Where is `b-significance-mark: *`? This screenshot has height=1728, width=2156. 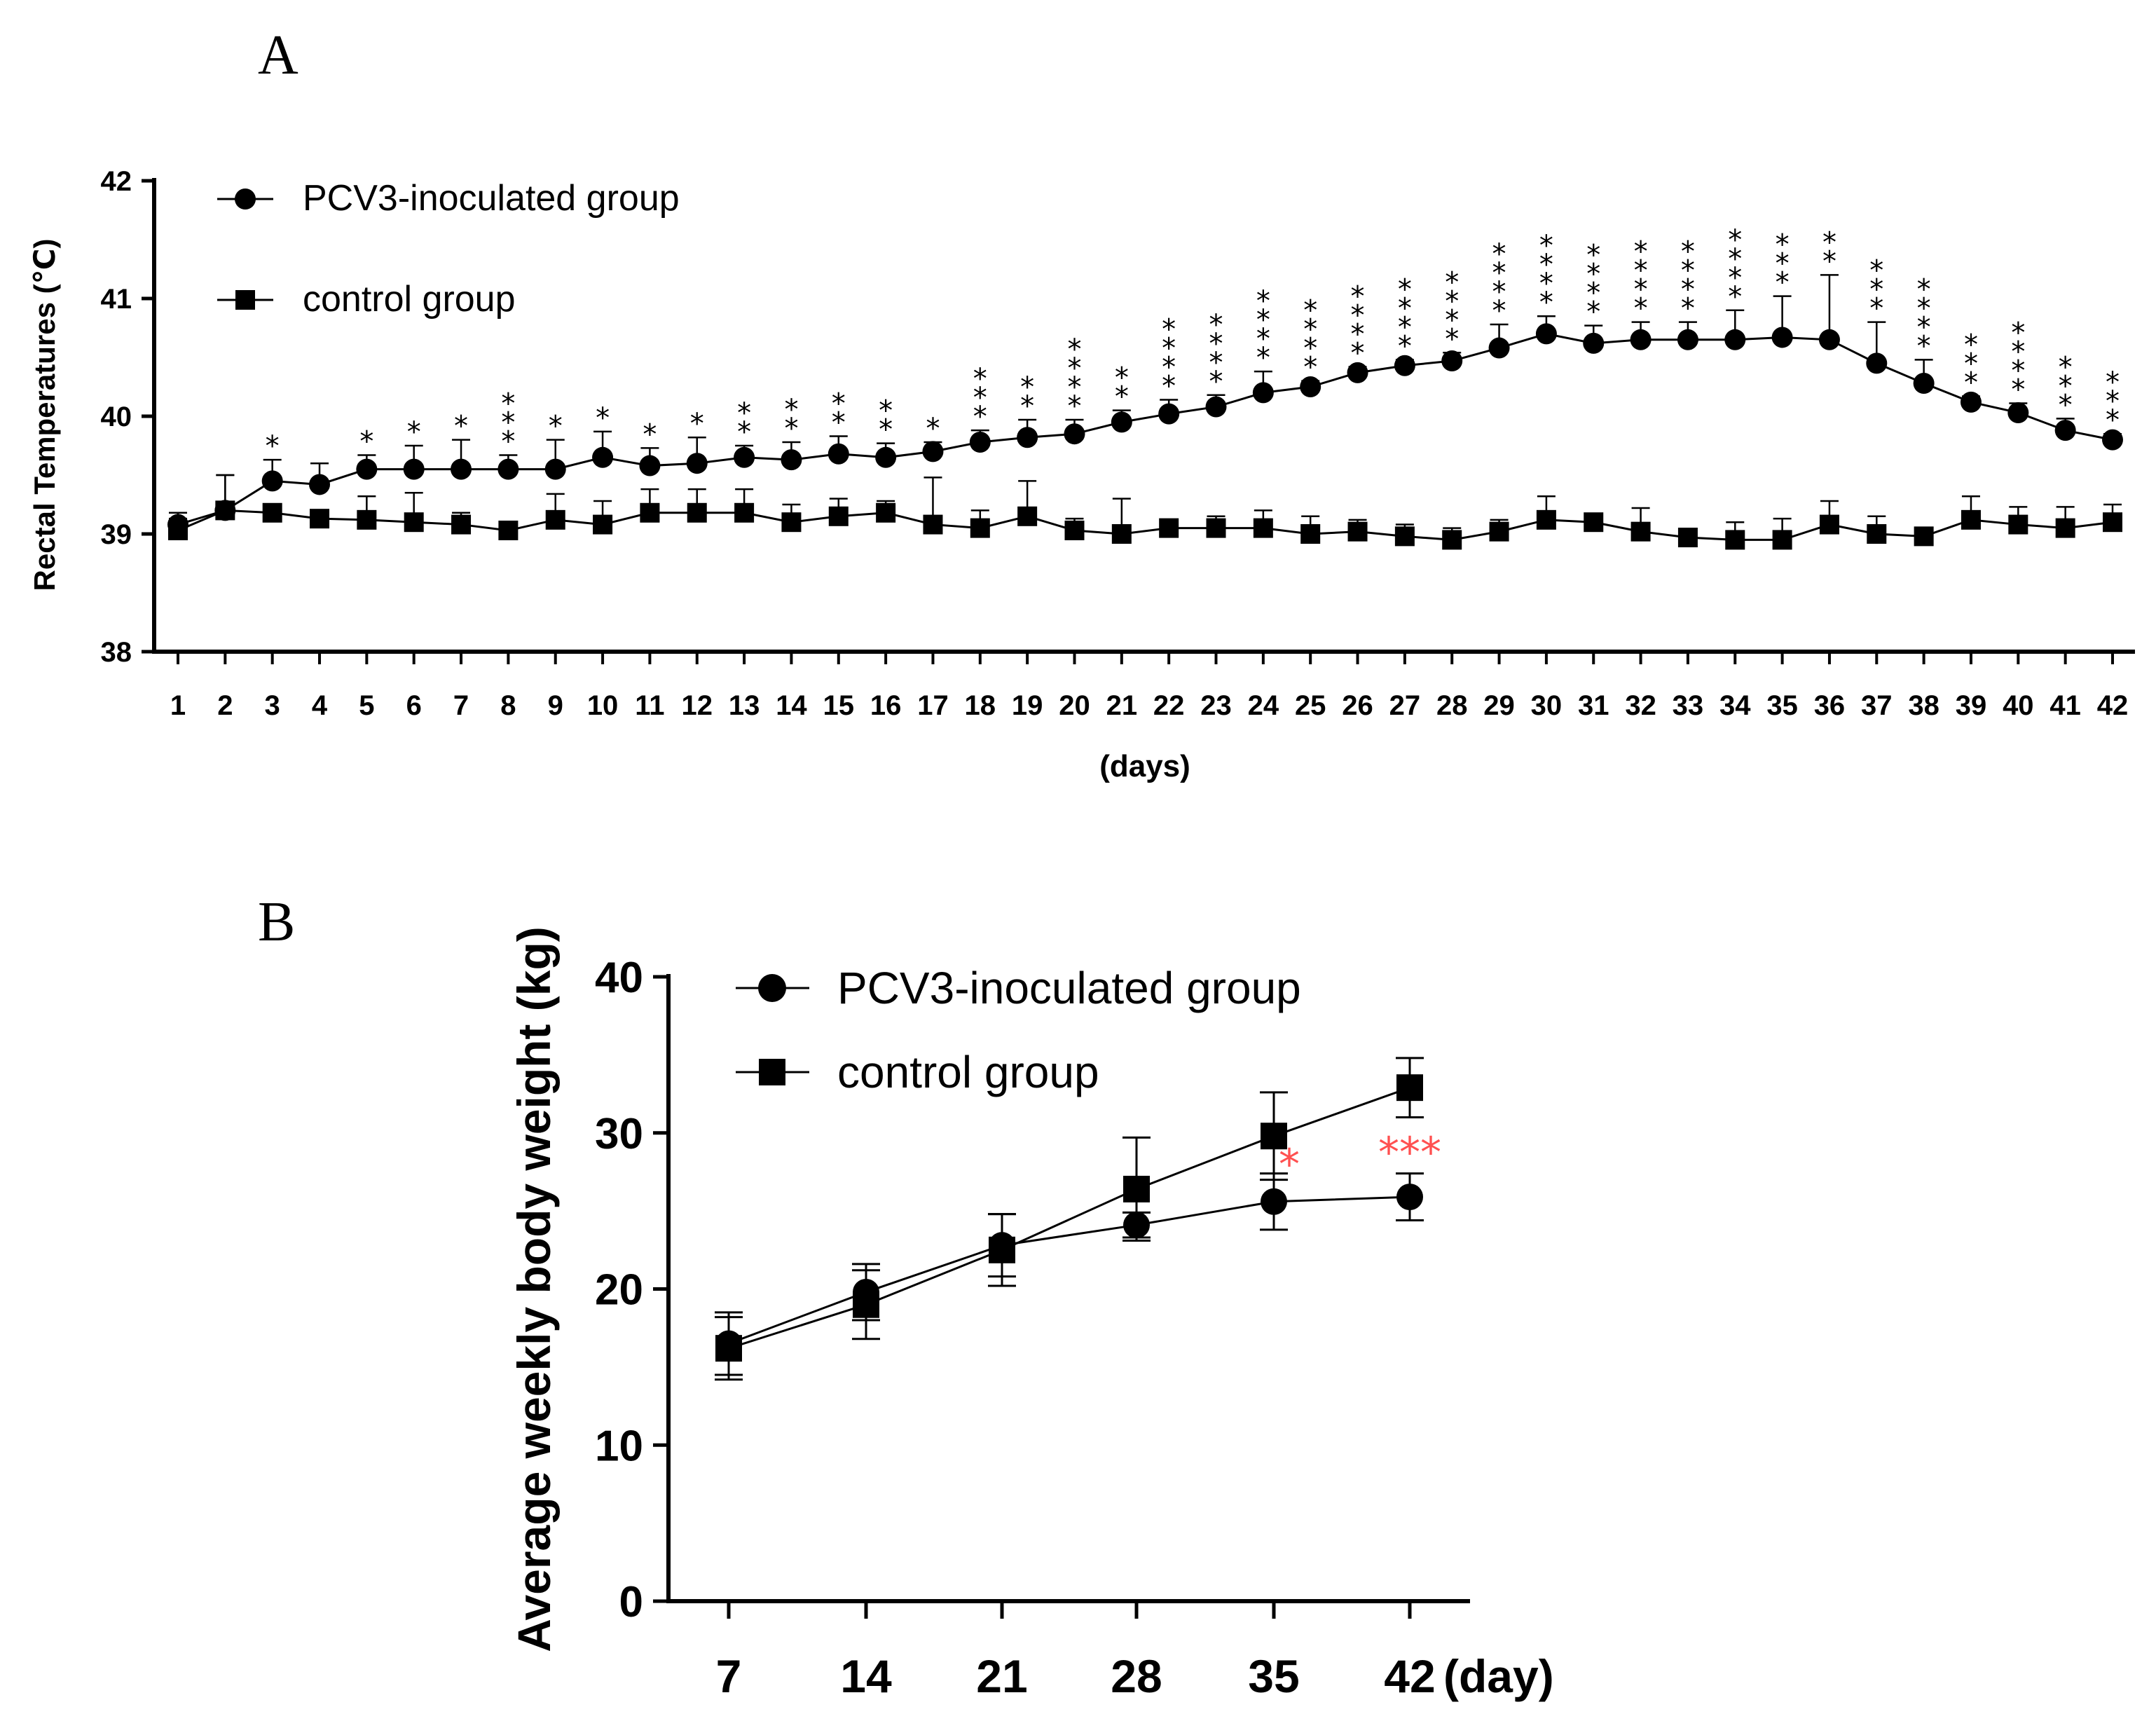 b-significance-mark: * is located at coordinates (1289, 1164).